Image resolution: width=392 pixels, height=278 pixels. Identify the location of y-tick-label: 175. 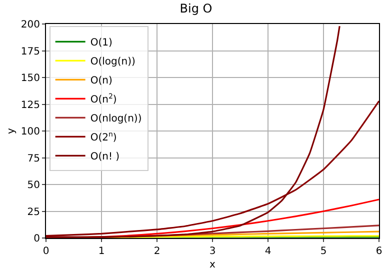
(30, 52).